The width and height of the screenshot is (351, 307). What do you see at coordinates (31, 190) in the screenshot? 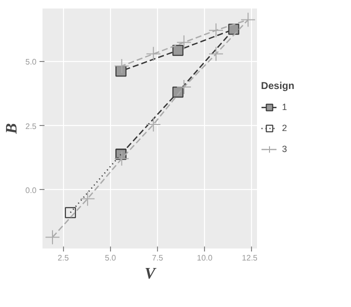
I see `y-tick-label: 0.0` at bounding box center [31, 190].